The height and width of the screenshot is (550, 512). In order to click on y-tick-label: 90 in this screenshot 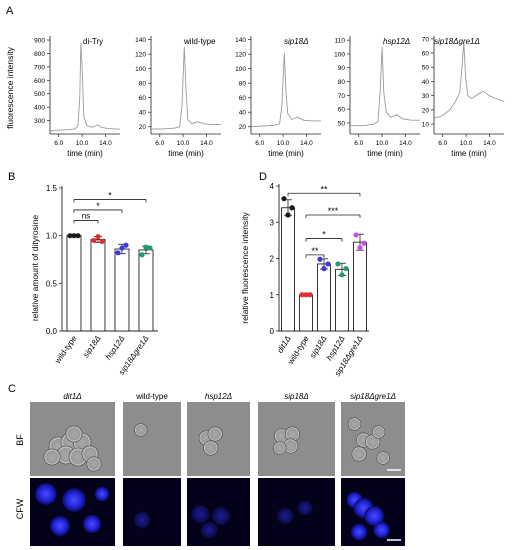, I will do `click(342, 68)`.